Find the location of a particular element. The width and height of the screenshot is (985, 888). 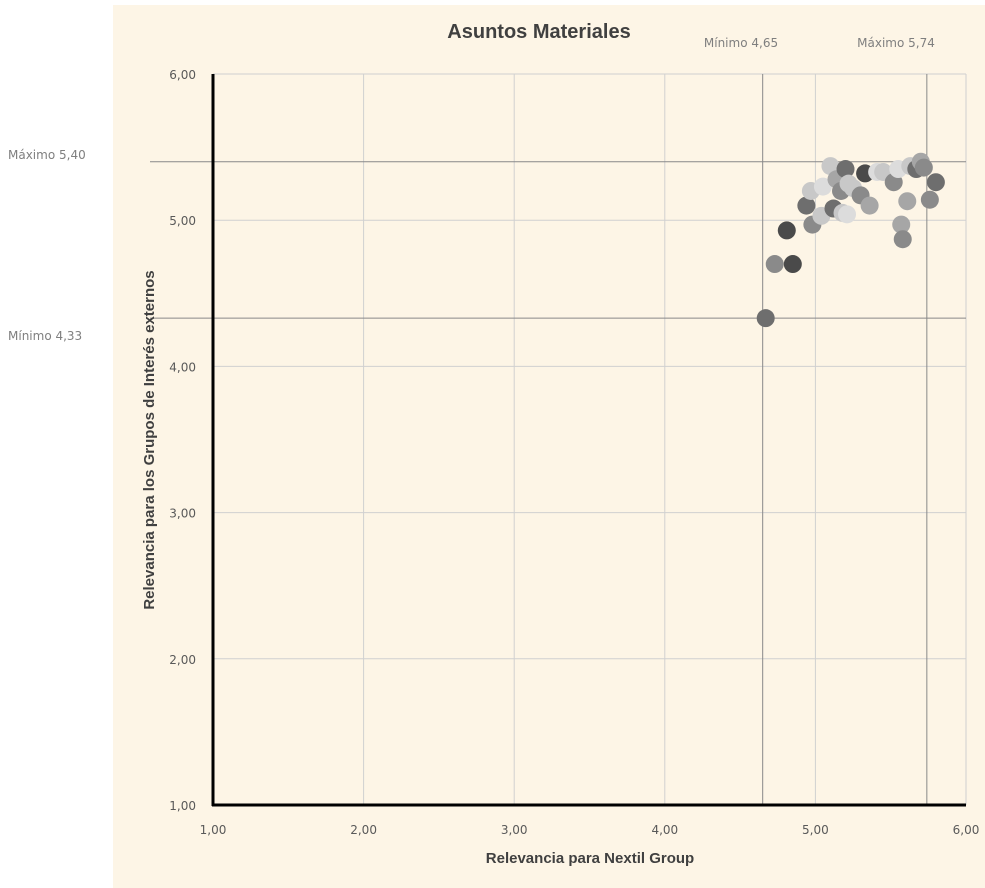

data-points is located at coordinates (850, 240).